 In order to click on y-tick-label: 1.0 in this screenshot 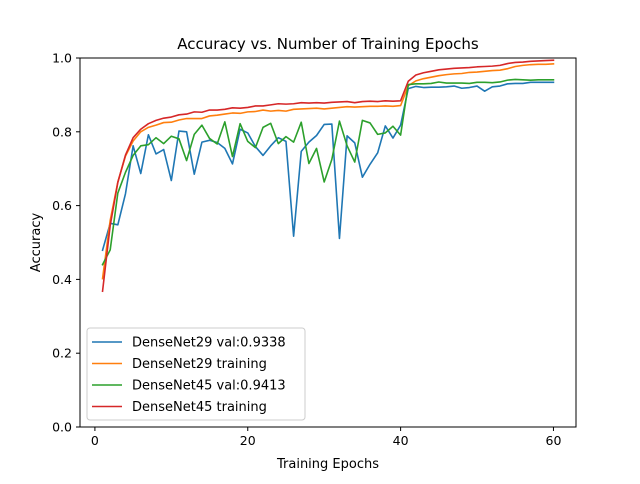, I will do `click(62, 58)`.